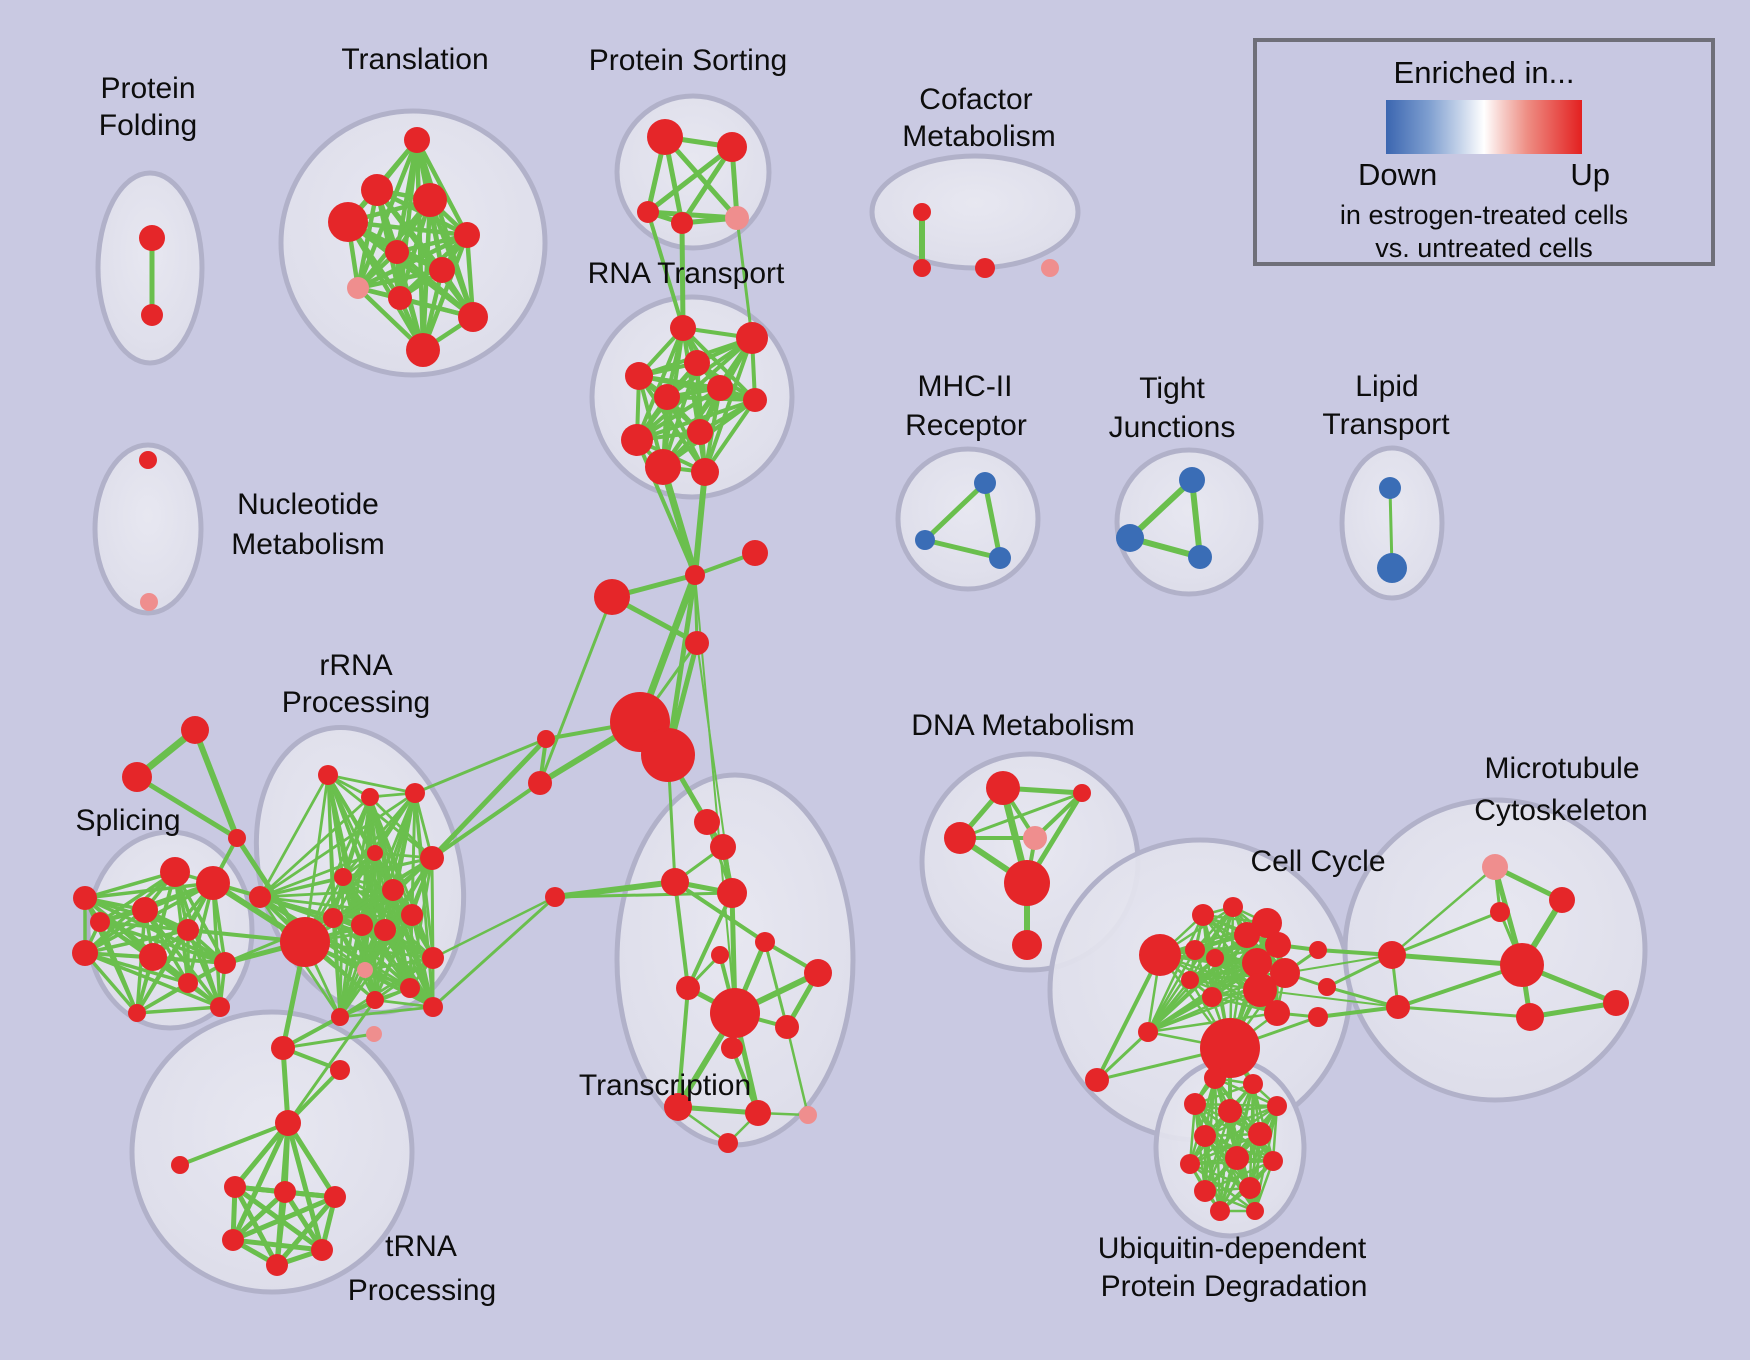  What do you see at coordinates (1195, 950) in the screenshot?
I see `node-cc5` at bounding box center [1195, 950].